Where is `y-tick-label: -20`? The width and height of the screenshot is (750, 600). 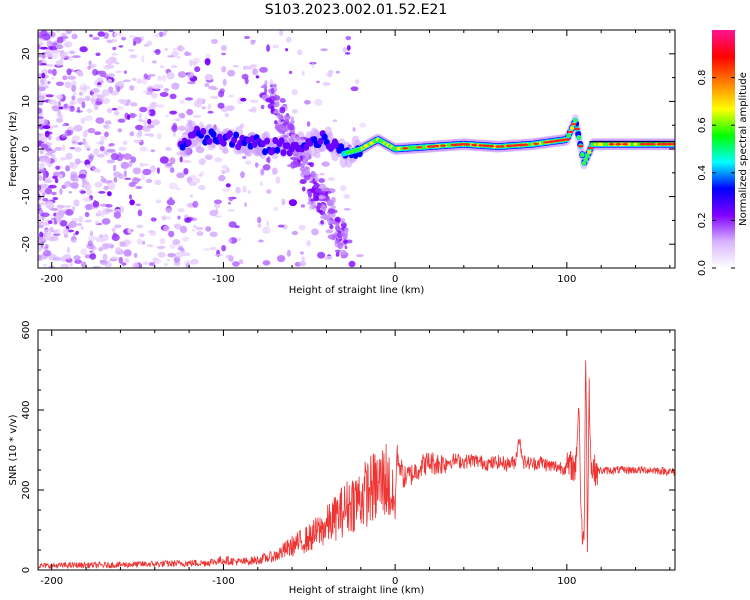
y-tick-label: -20 is located at coordinates (26, 244).